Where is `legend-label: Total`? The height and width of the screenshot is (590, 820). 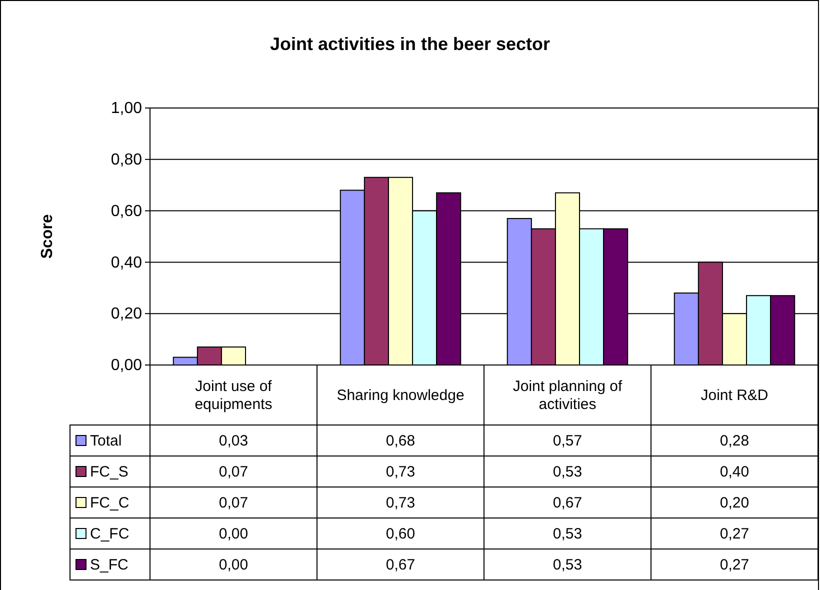
legend-label: Total is located at coordinates (106, 441).